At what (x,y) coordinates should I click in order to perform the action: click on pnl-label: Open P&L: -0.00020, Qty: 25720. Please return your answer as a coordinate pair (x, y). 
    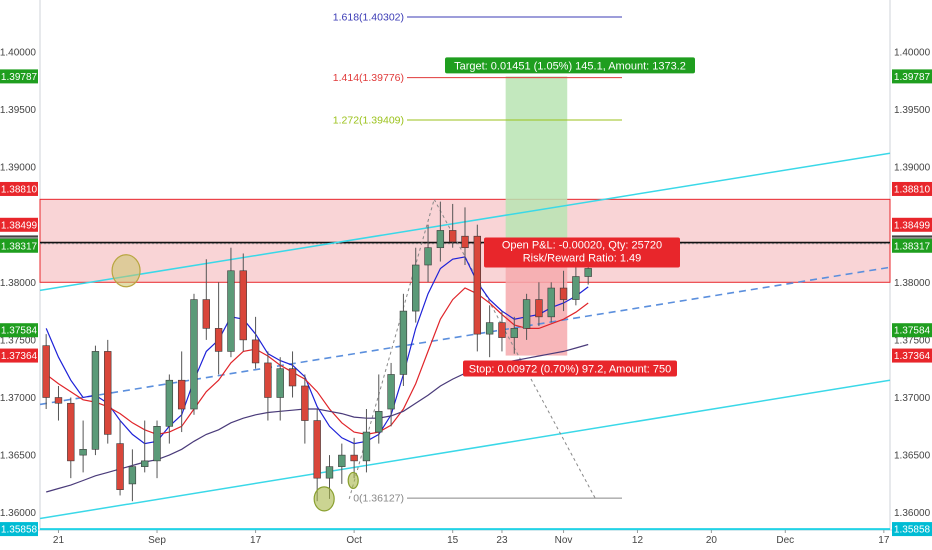
    Looking at the image, I should click on (582, 246).